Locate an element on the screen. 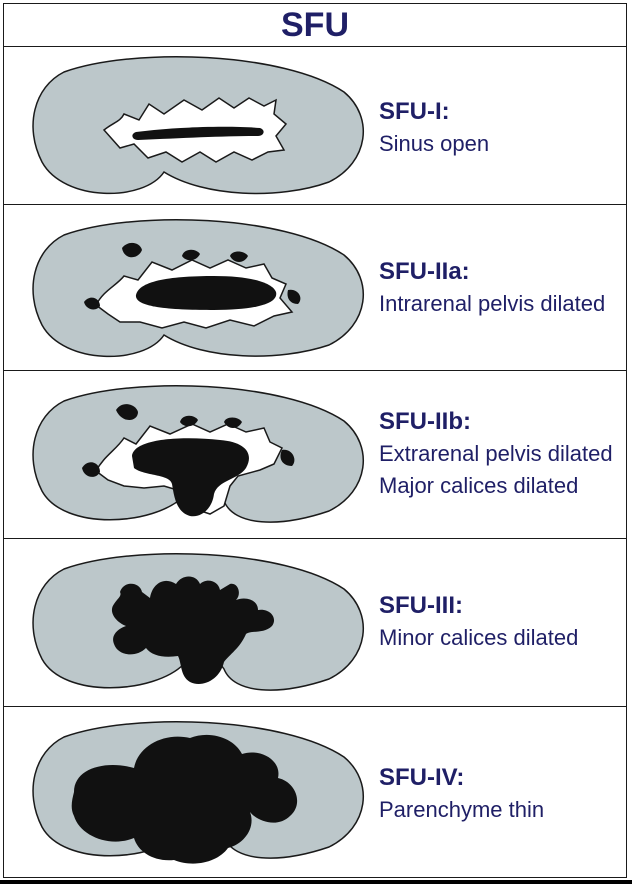  grade-name: SFU-IV: is located at coordinates (422, 777).